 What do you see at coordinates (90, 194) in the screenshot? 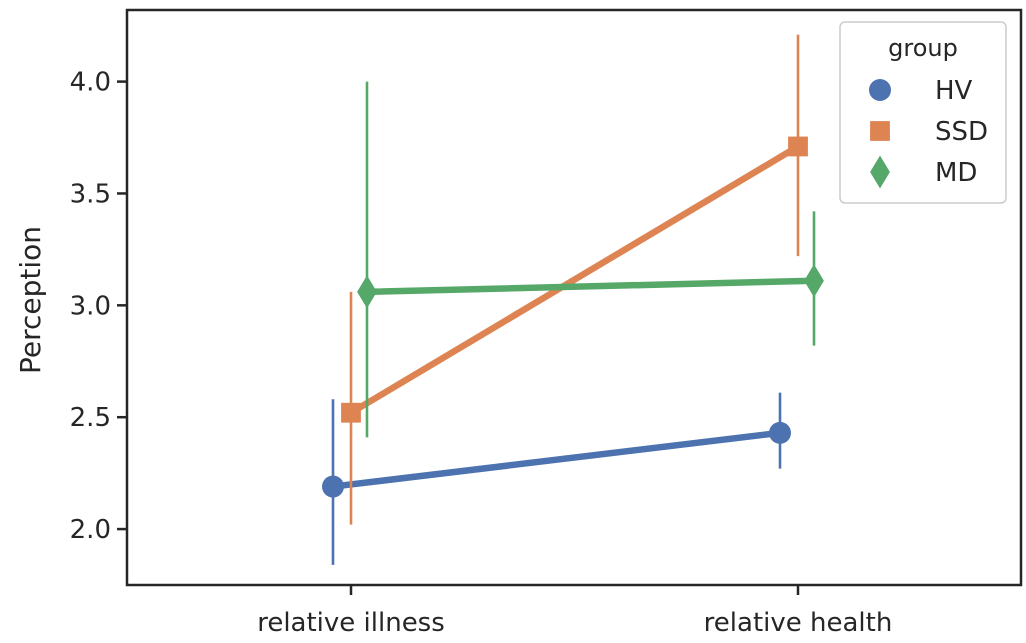
I see `y-tick-label: 3.5` at bounding box center [90, 194].